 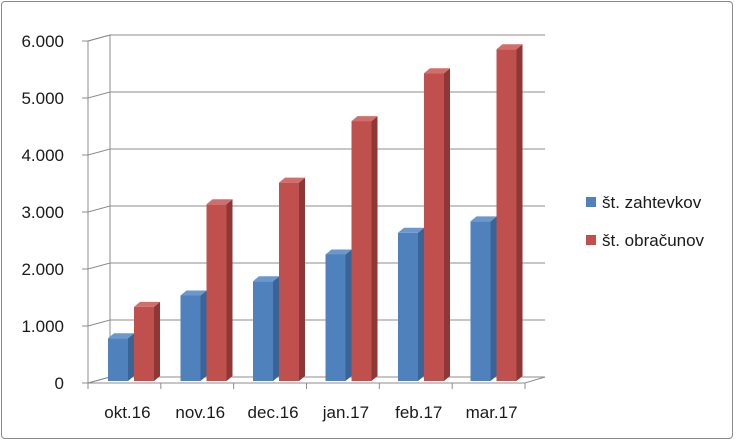 I want to click on x-category-label: mar.17, so click(x=492, y=412).